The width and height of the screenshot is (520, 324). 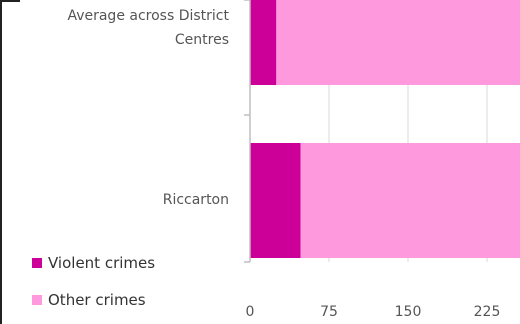 I want to click on image-border-left, so click(x=1, y=162).